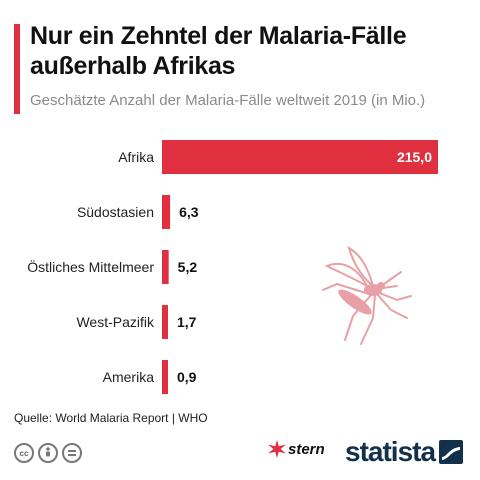 This screenshot has height=480, width=480. Describe the element at coordinates (189, 212) in the screenshot. I see `value-label-1: 6,3` at that location.